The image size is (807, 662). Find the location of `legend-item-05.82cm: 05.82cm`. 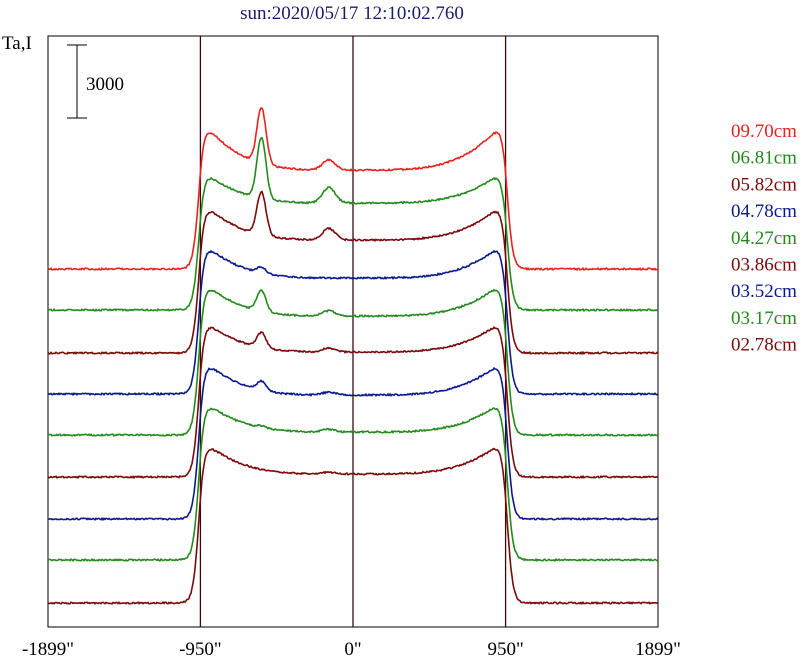

legend-item-05.82cm: 05.82cm is located at coordinates (764, 184).